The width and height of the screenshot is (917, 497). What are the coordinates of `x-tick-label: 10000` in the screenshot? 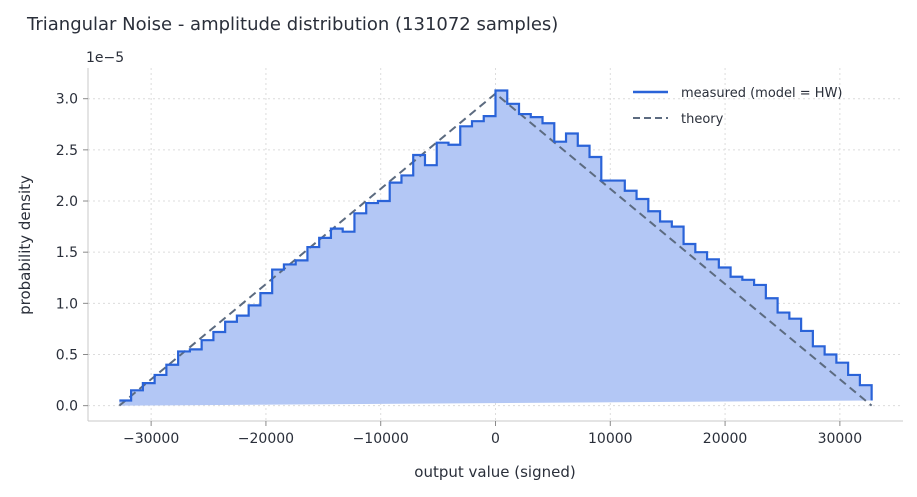 It's located at (610, 439).